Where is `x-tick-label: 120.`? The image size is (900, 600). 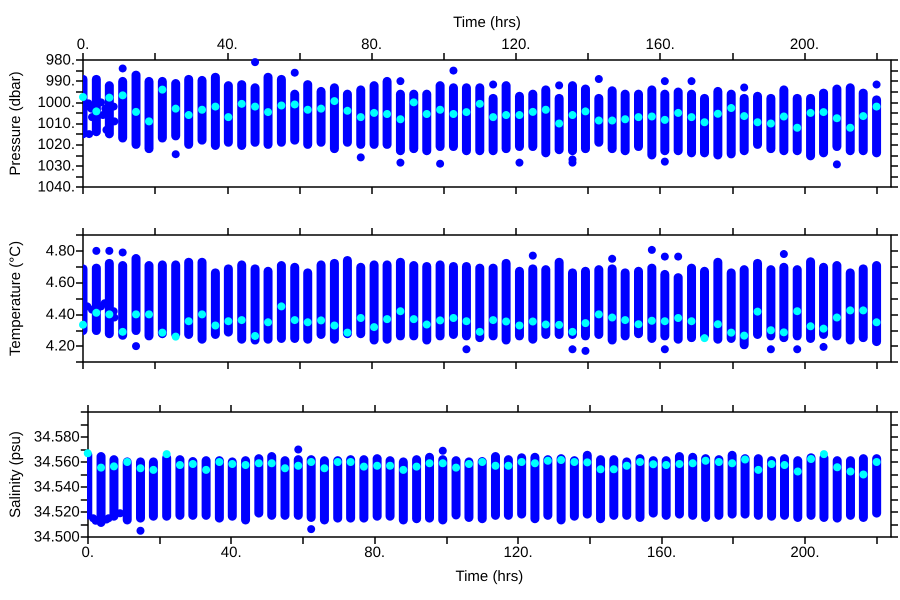
x-tick-label: 120. is located at coordinates (518, 552).